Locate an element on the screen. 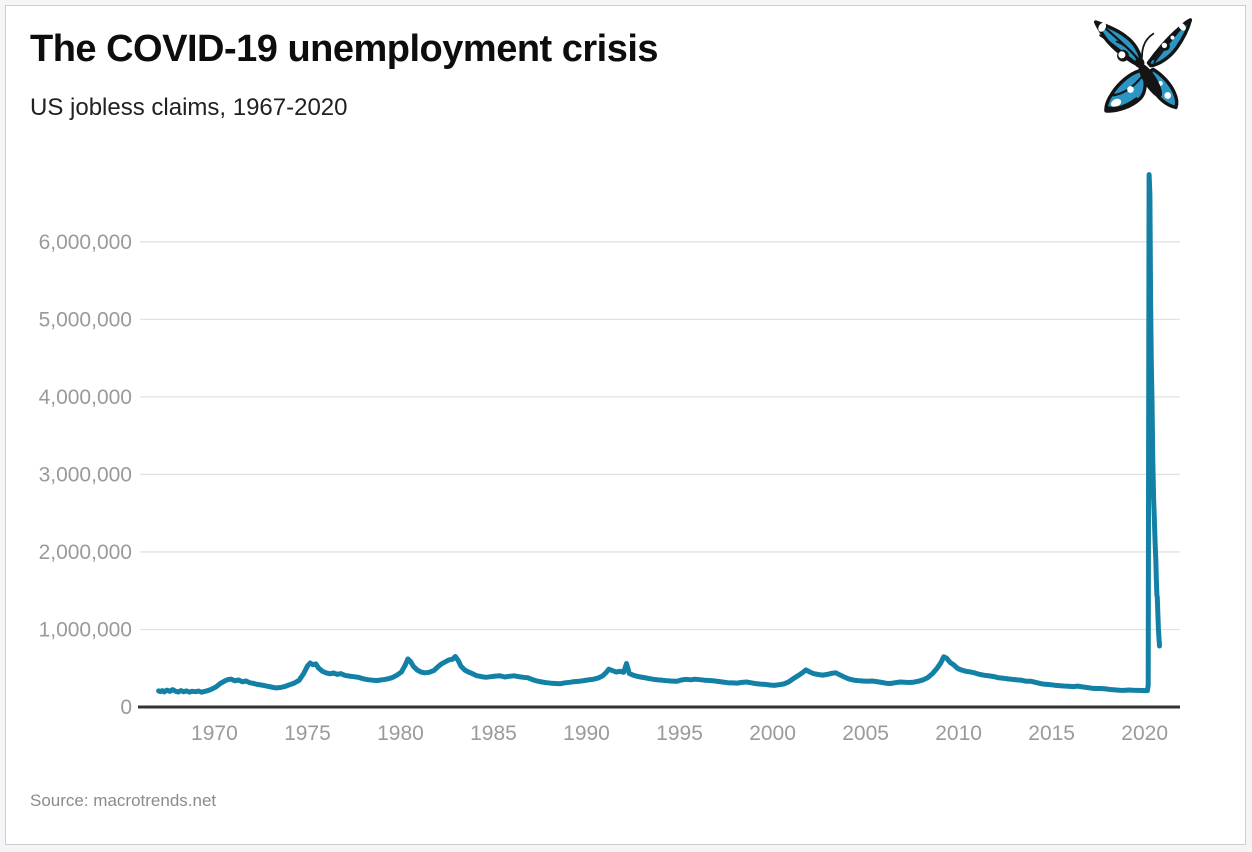 The width and height of the screenshot is (1252, 852). y-tick-label: 5,000,000 is located at coordinates (85, 319).